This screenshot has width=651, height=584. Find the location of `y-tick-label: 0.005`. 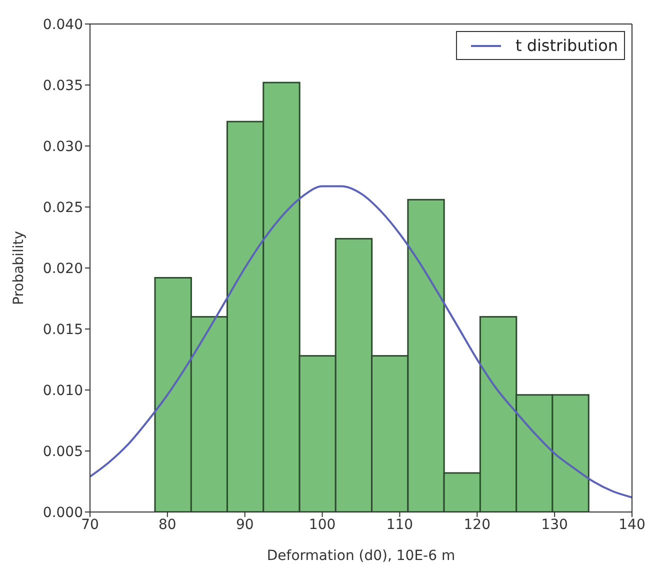

y-tick-label: 0.005 is located at coordinates (62, 452).